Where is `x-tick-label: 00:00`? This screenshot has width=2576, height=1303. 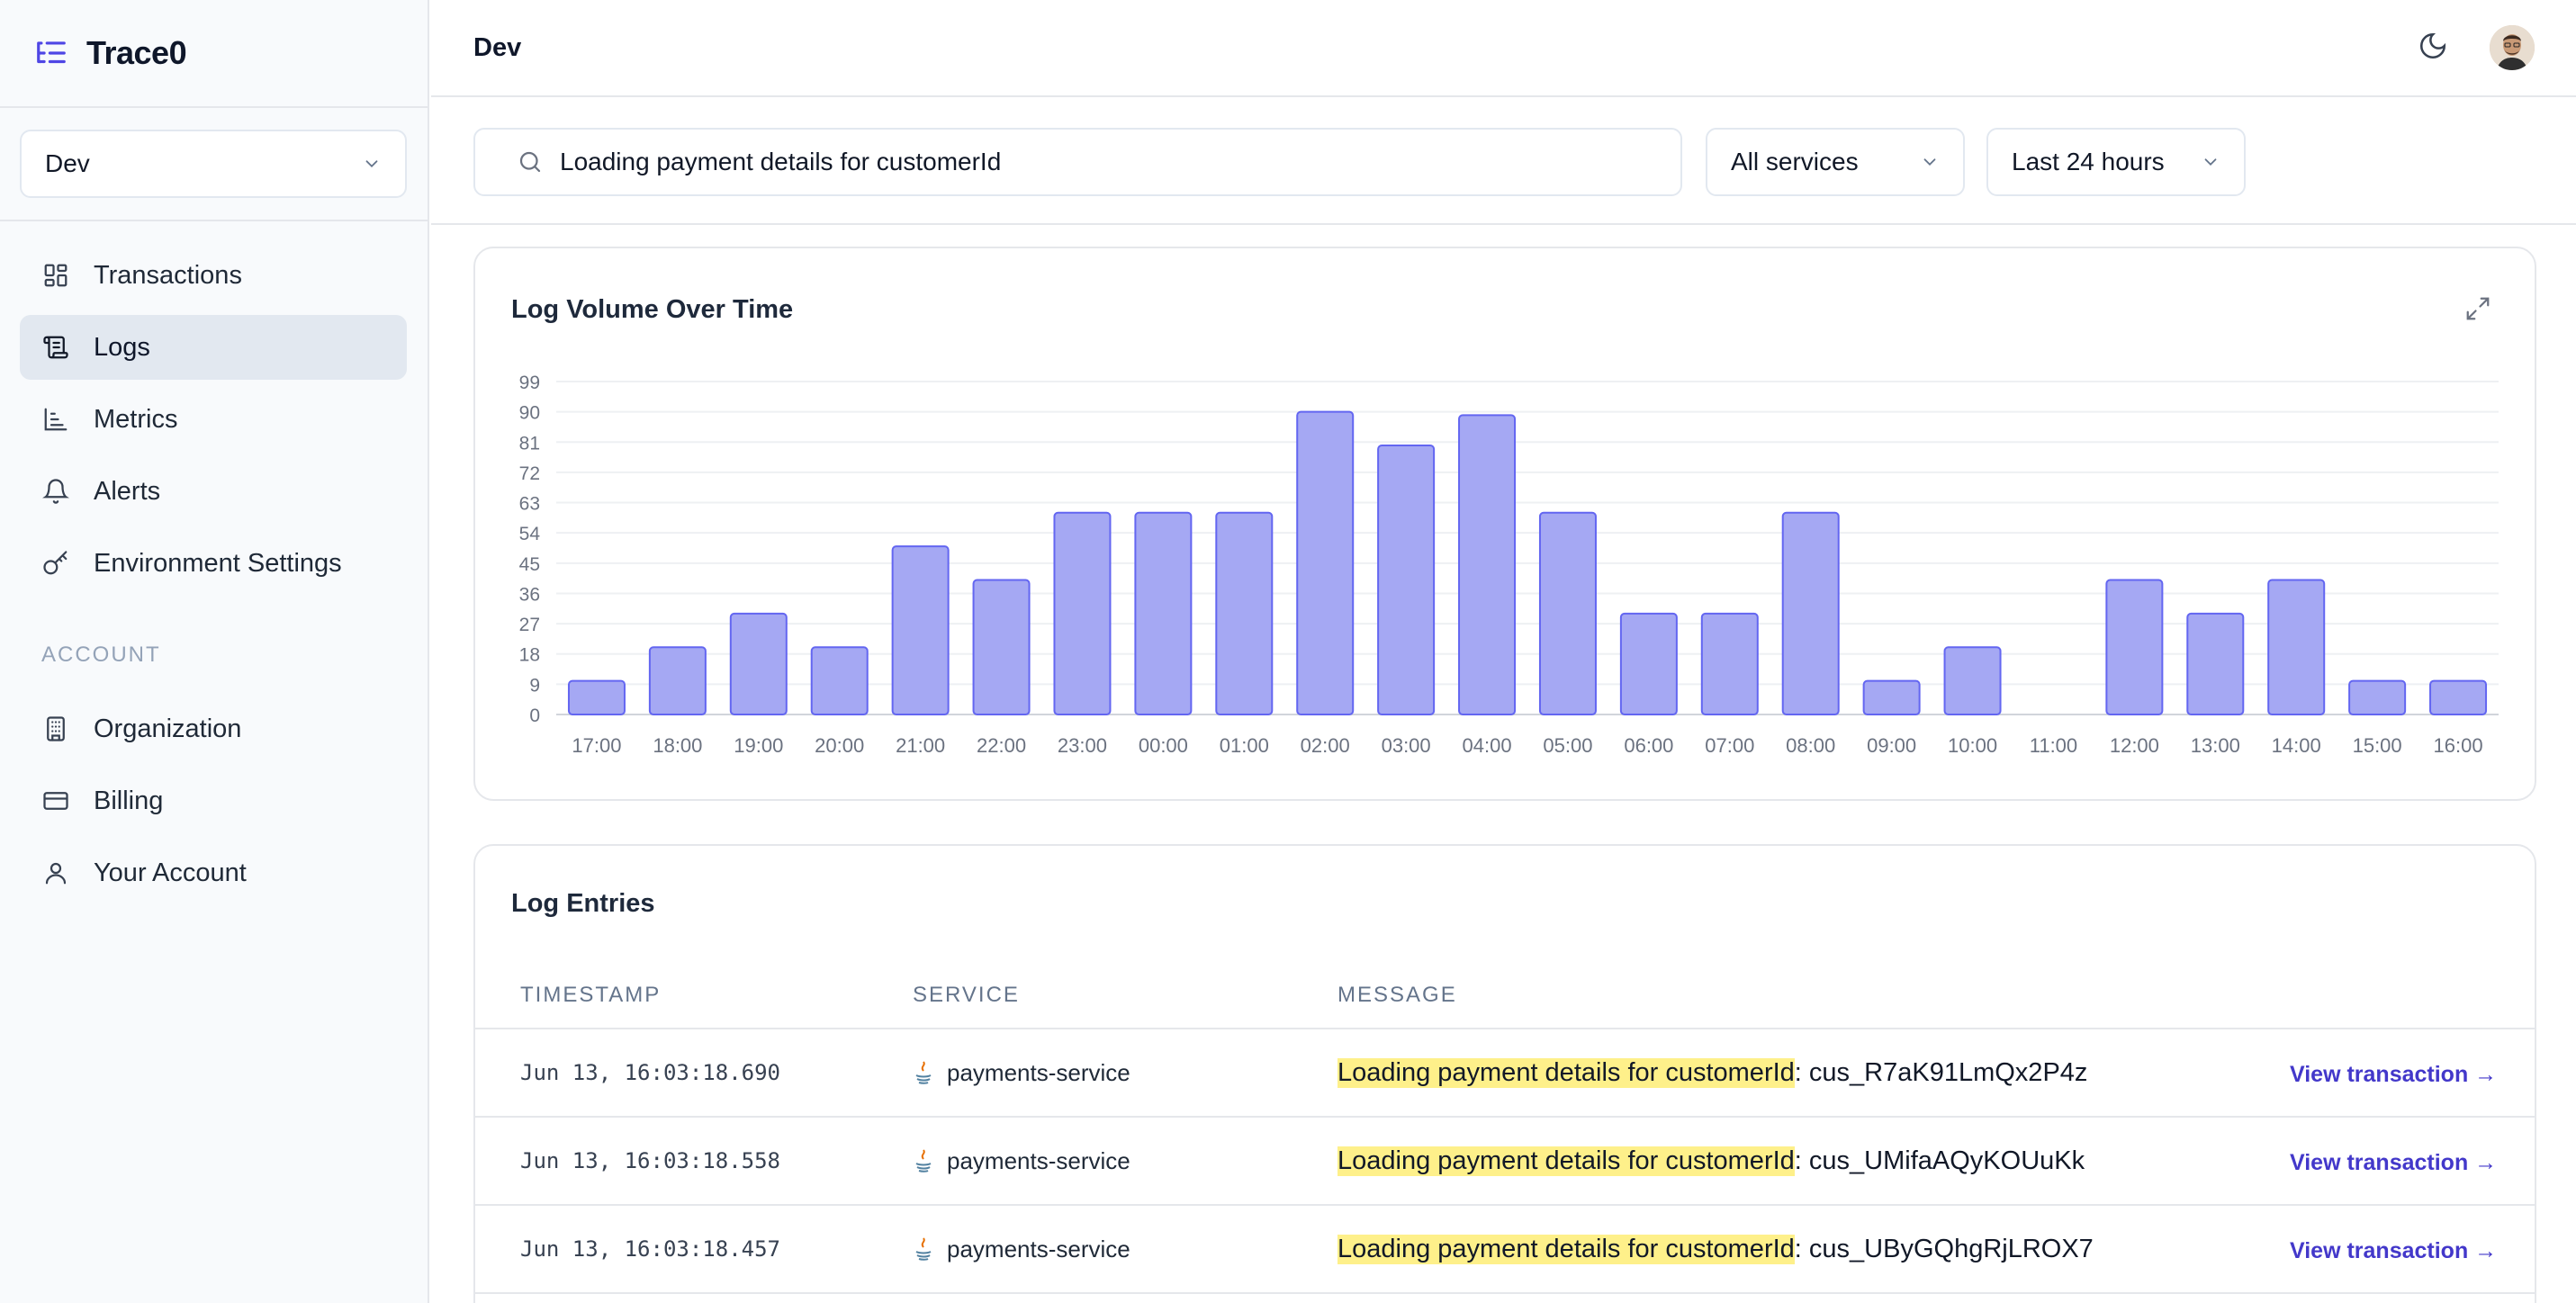 x-tick-label: 00:00 is located at coordinates (1163, 745).